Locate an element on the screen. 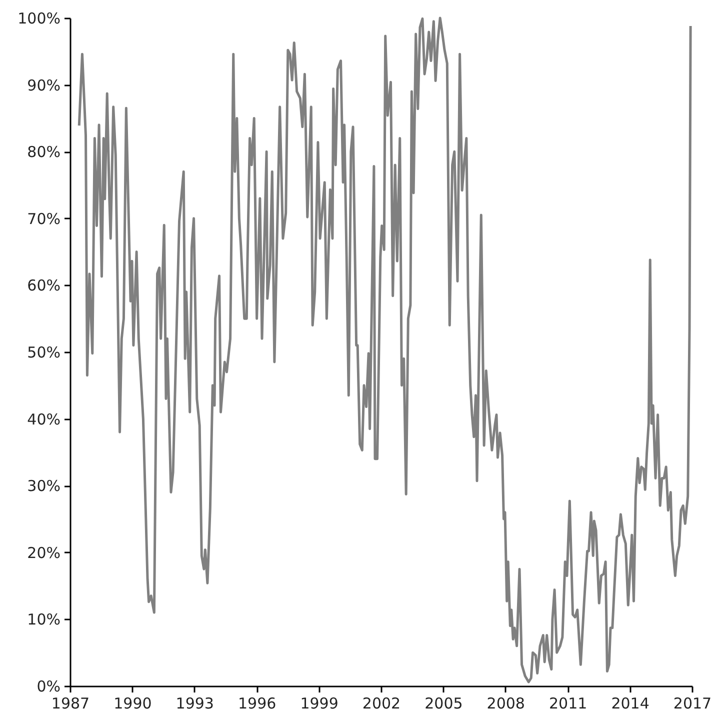  x-tick-label: 1990 is located at coordinates (133, 703).